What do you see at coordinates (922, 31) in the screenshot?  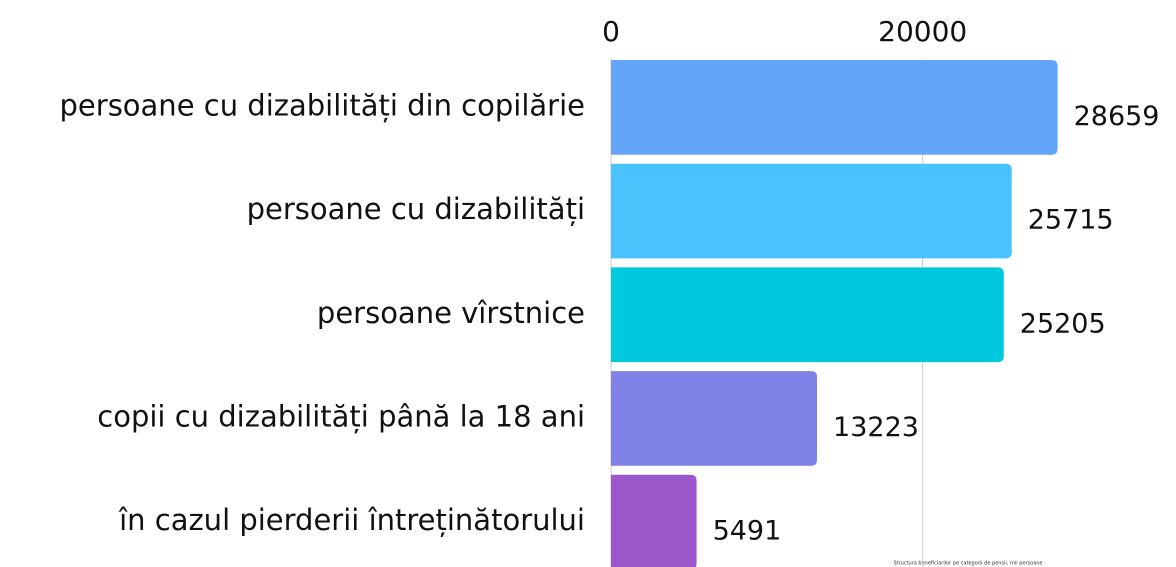 I see `x-tick-label: 20000` at bounding box center [922, 31].